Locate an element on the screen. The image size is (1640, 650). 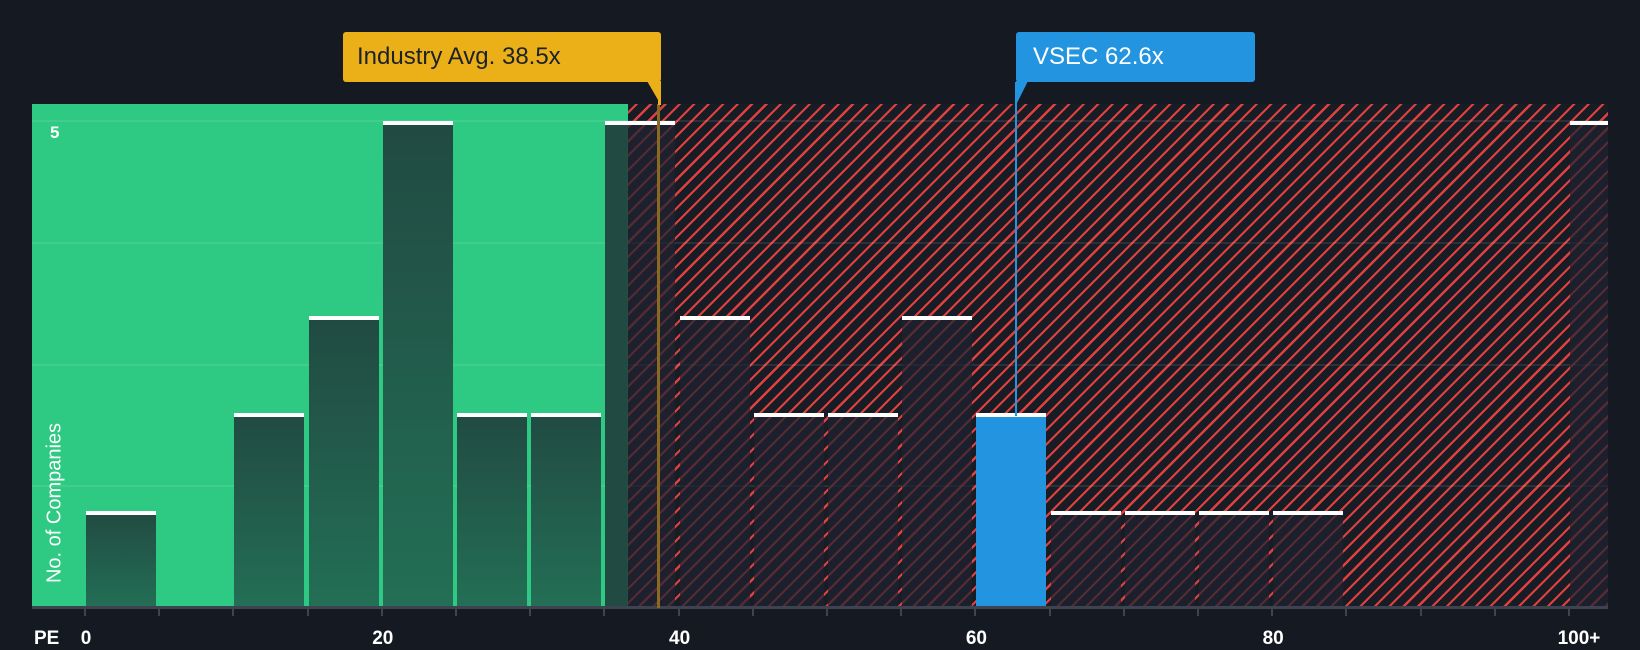
y-axis-title: No. of Companies is located at coordinates (54, 503).